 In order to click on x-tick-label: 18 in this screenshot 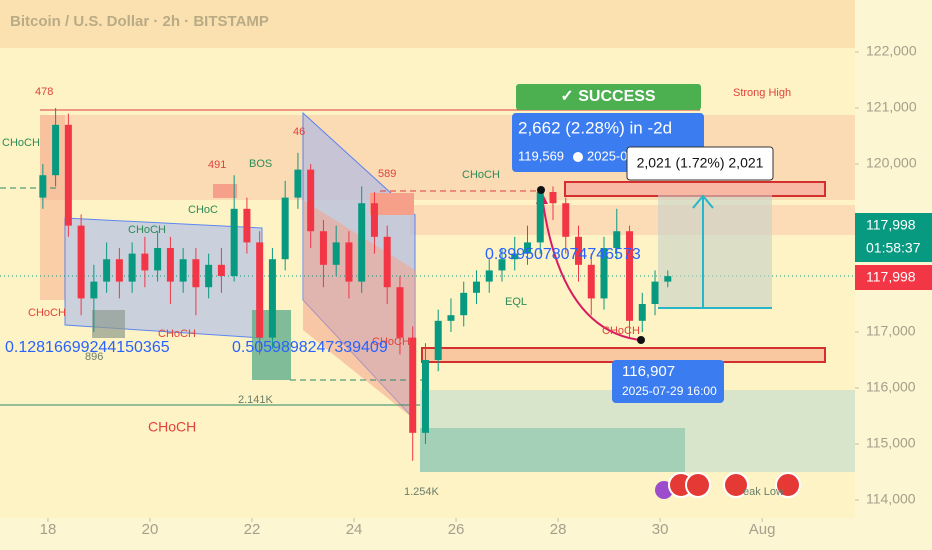, I will do `click(48, 529)`.